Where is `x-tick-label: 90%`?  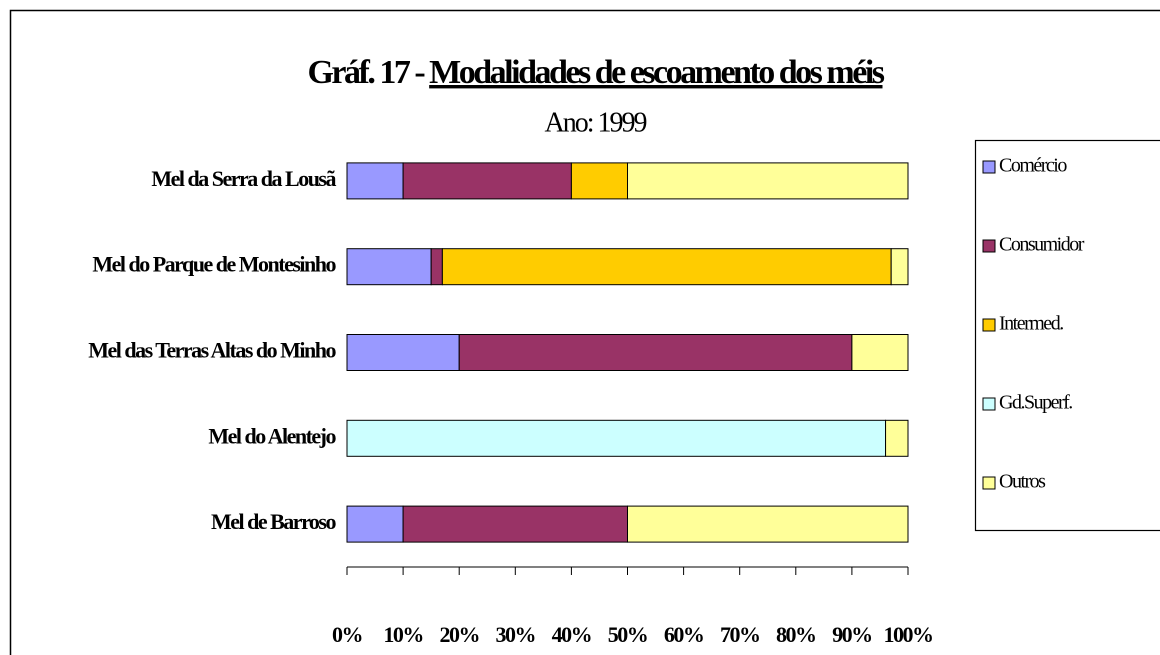
x-tick-label: 90% is located at coordinates (852, 634).